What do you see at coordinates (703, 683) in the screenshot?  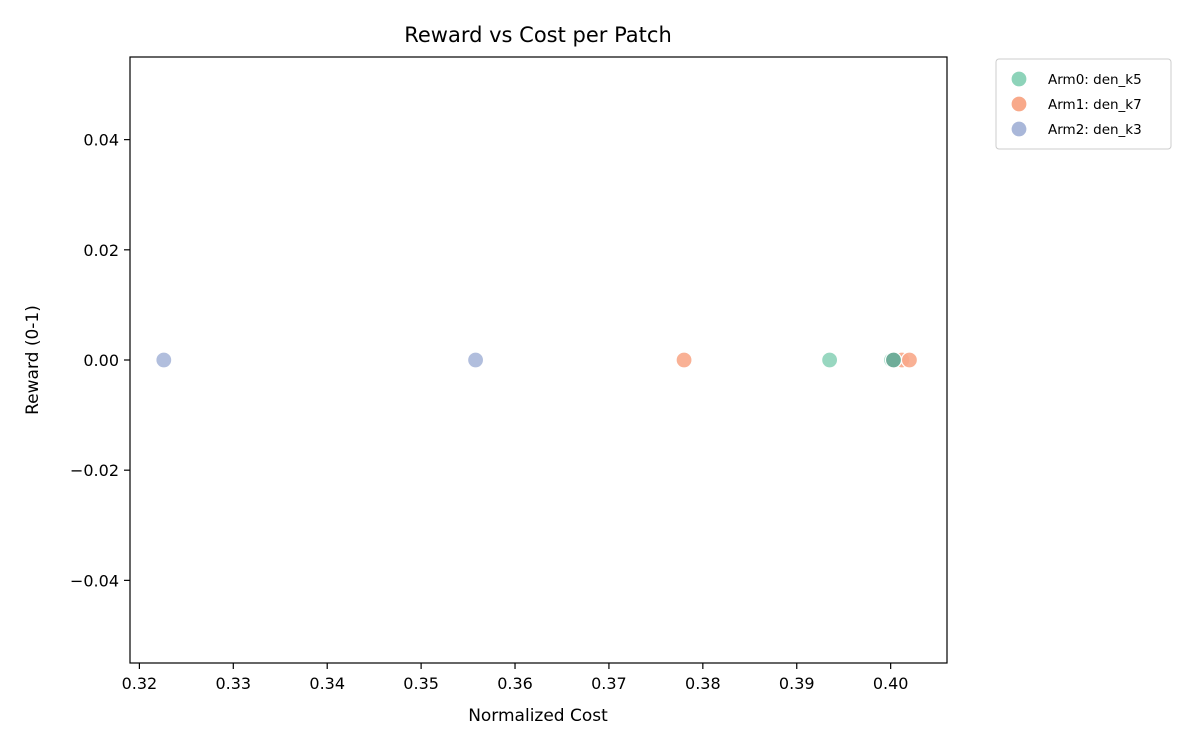 I see `x-tick-label: 0.38` at bounding box center [703, 683].